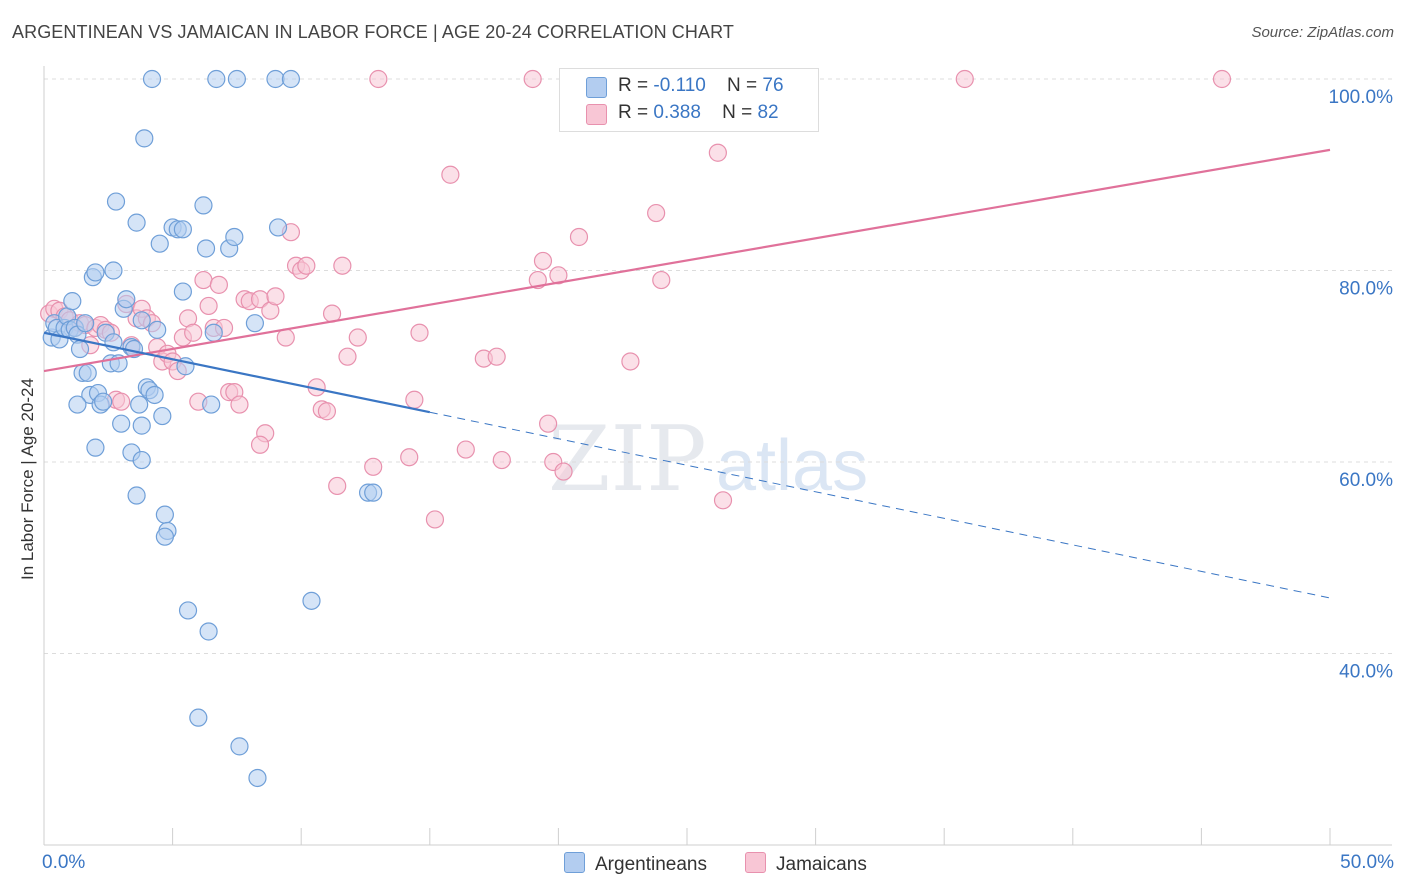  Describe the element at coordinates (651, 864) in the screenshot. I see `bottom-legend-label-argentineans: Argentineans` at that location.